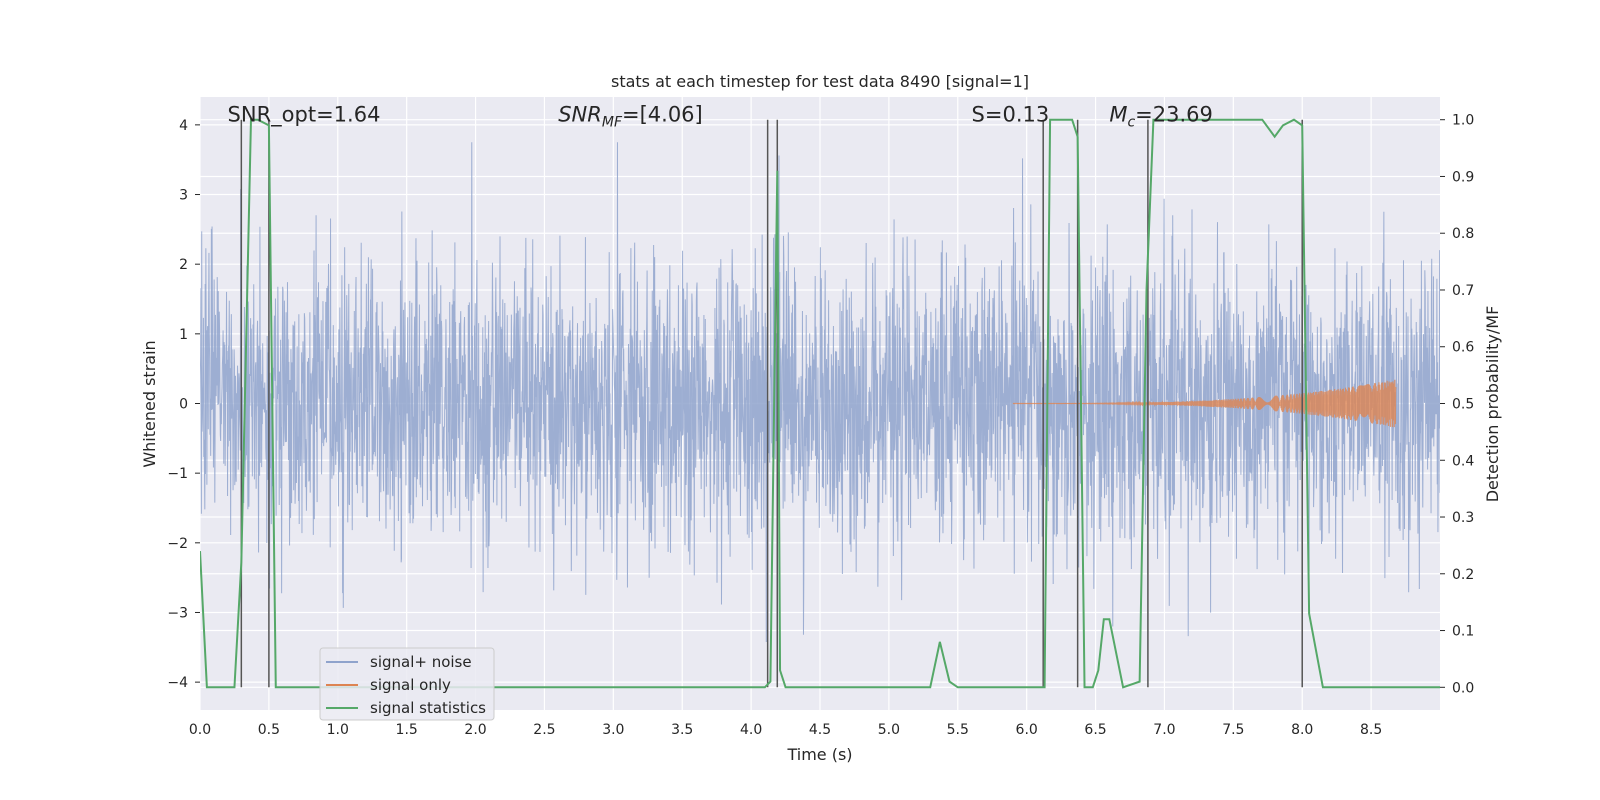 The image size is (1600, 800). What do you see at coordinates (820, 730) in the screenshot?
I see `x-tick-label: 4.5` at bounding box center [820, 730].